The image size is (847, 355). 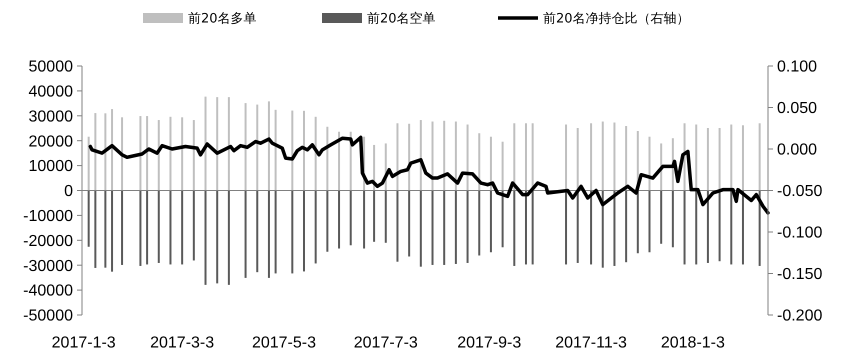 I want to click on x-tick-label: 2017-5-3, so click(x=284, y=343).